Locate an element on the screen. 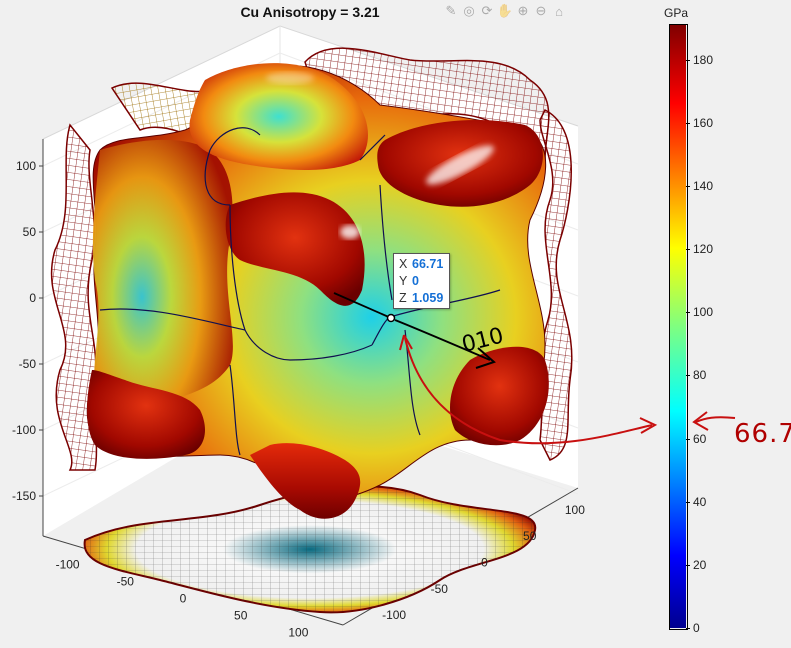 The height and width of the screenshot is (648, 791). colorbar-label: GPa is located at coordinates (676, 13).